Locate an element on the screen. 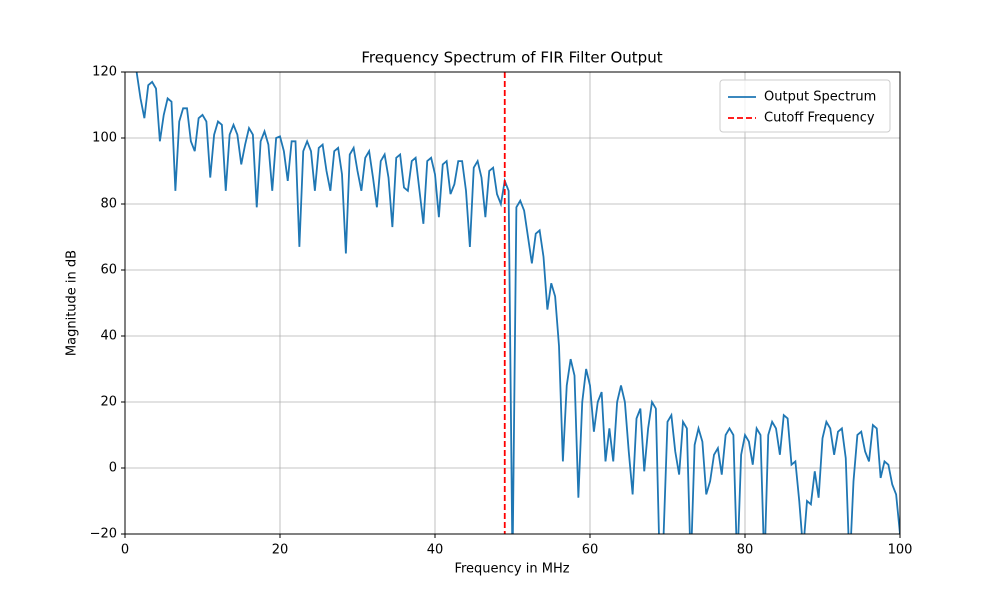  x-tick-label: 80 is located at coordinates (745, 550).